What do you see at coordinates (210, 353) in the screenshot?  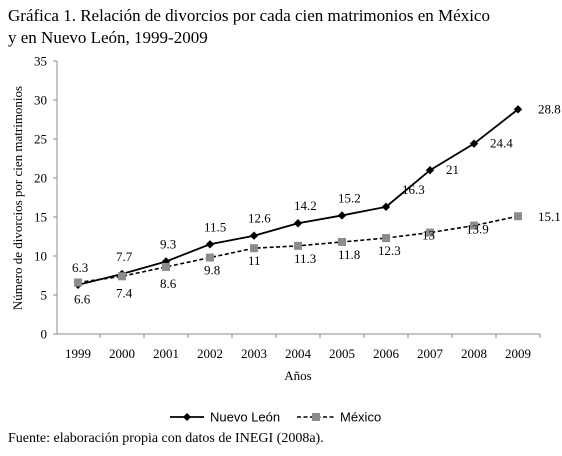 I see `x-tick-label: 2002` at bounding box center [210, 353].